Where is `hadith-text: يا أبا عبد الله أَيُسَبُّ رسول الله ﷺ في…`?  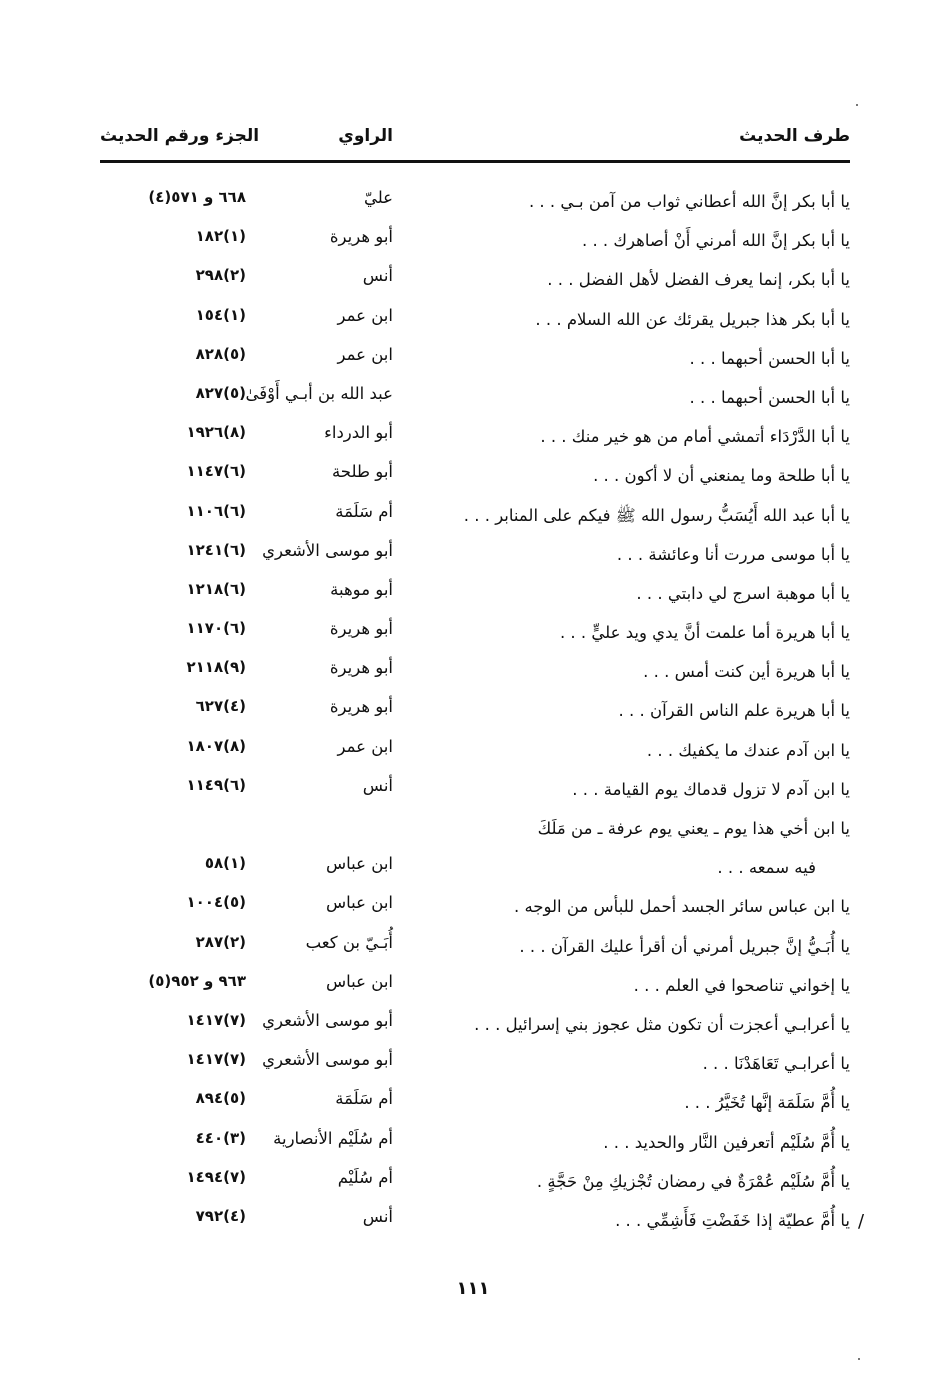
hadith-text: يا أبا عبد الله أَيُسَبُّ رسول الله ﷺ في… is located at coordinates (656, 515).